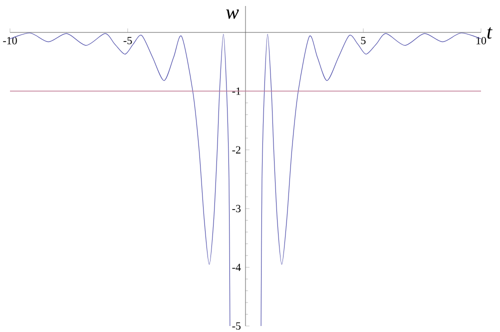 This screenshot has width=500, height=332. What do you see at coordinates (236, 326) in the screenshot?
I see `y-tick-label: -5` at bounding box center [236, 326].